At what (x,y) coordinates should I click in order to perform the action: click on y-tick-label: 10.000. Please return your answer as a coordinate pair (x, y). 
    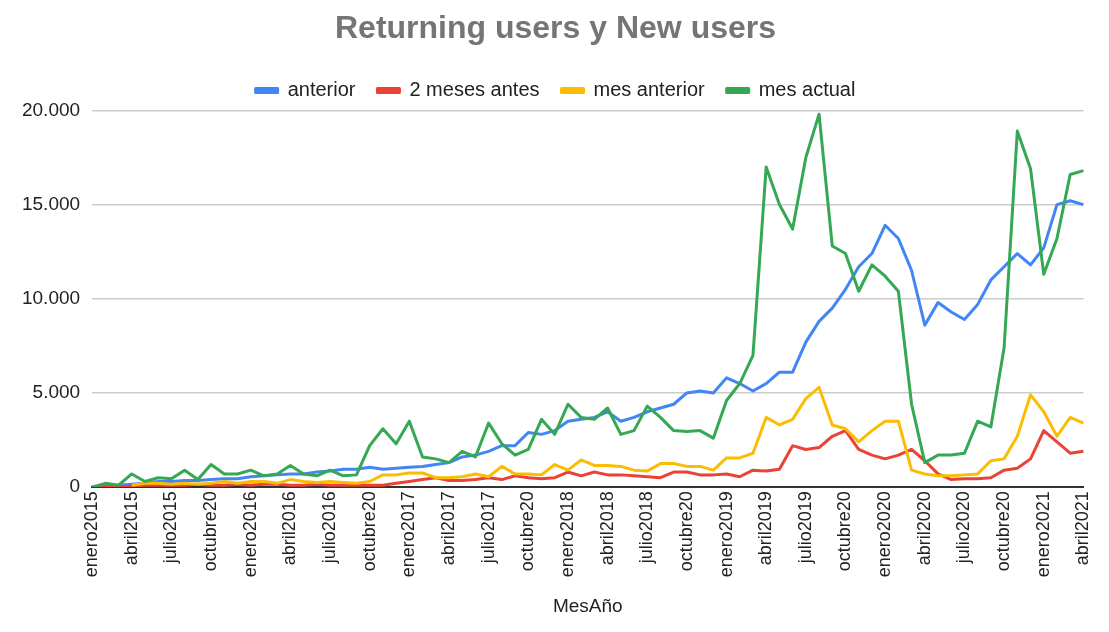
    Looking at the image, I should click on (51, 297).